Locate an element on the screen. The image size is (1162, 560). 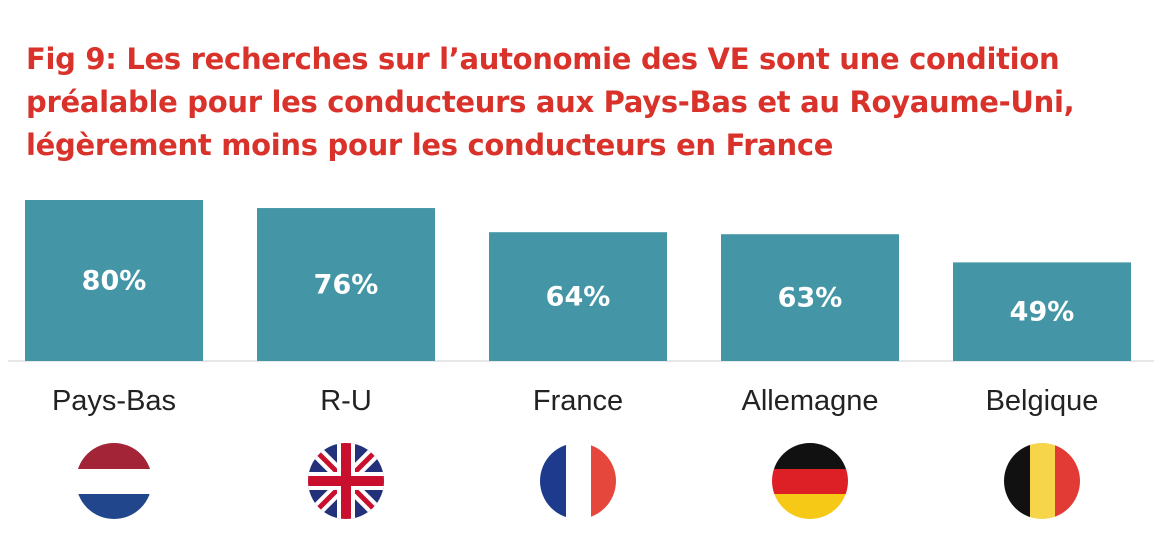
category-label: France is located at coordinates (578, 401).